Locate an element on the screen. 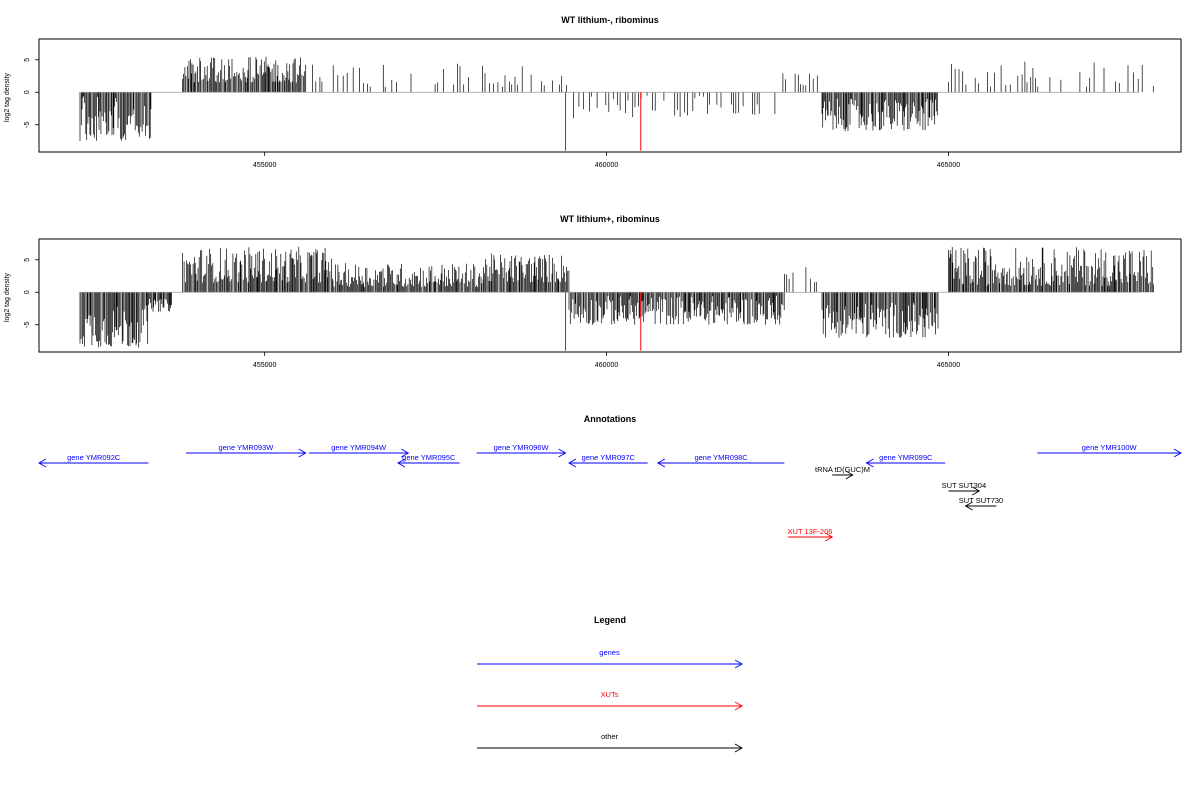  legend: Legend genes XUTs other is located at coordinates (610, 684).